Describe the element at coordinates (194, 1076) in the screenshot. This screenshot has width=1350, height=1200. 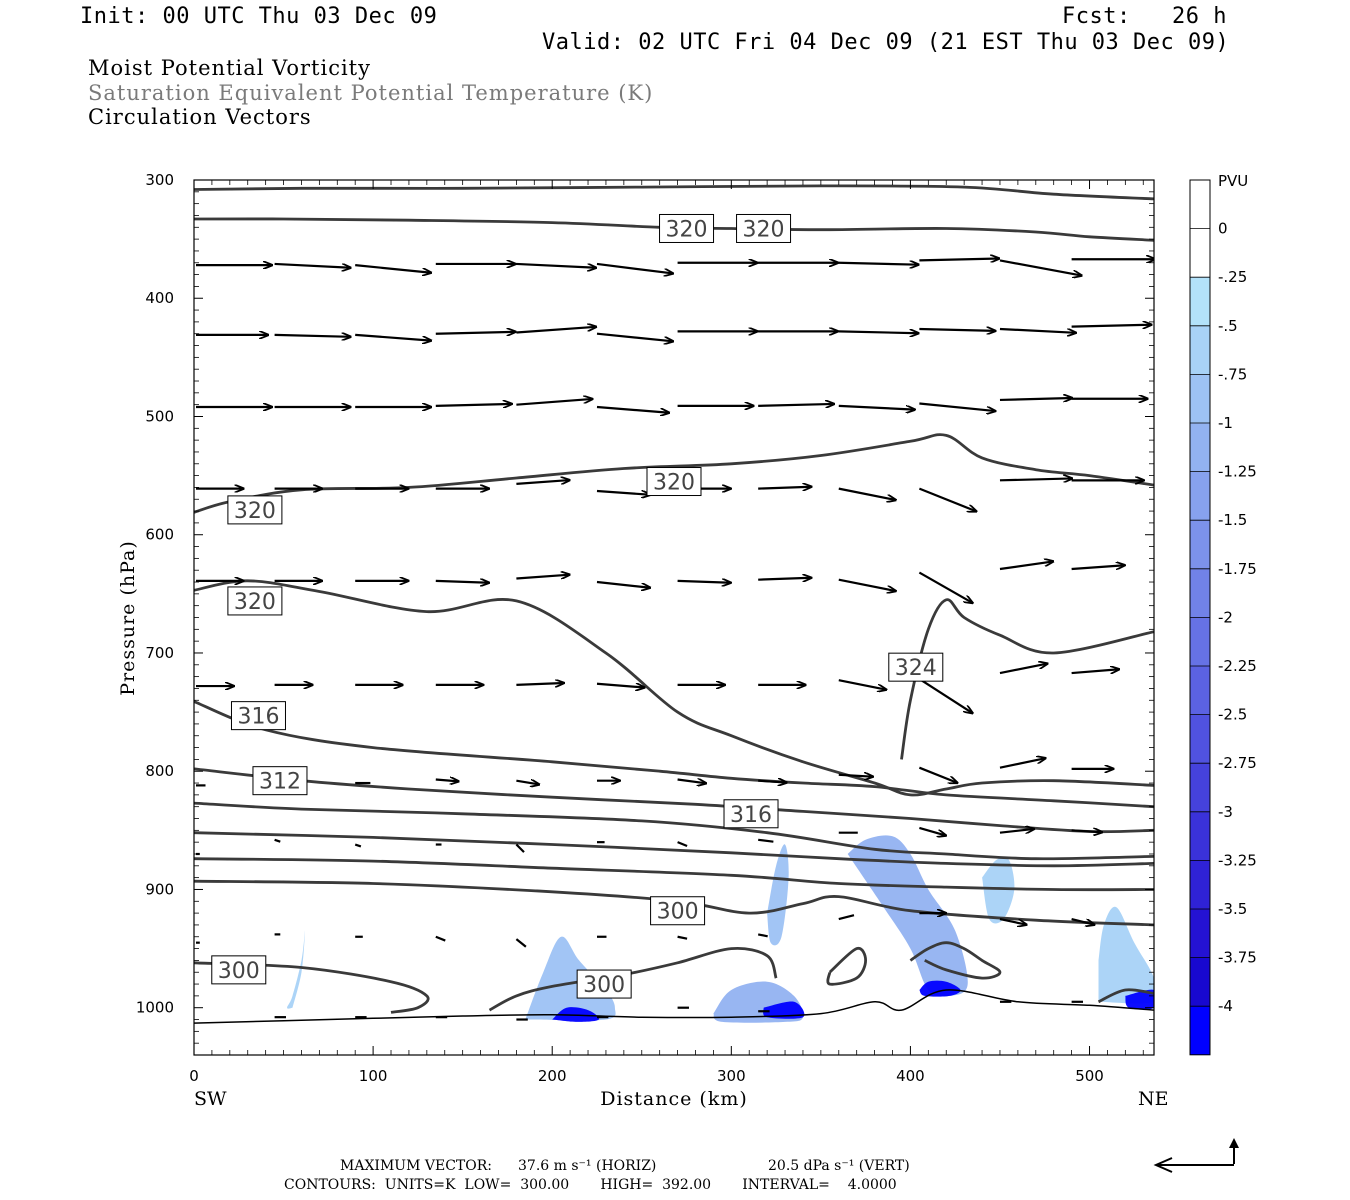
I see `x-tick-label: 0` at that location.